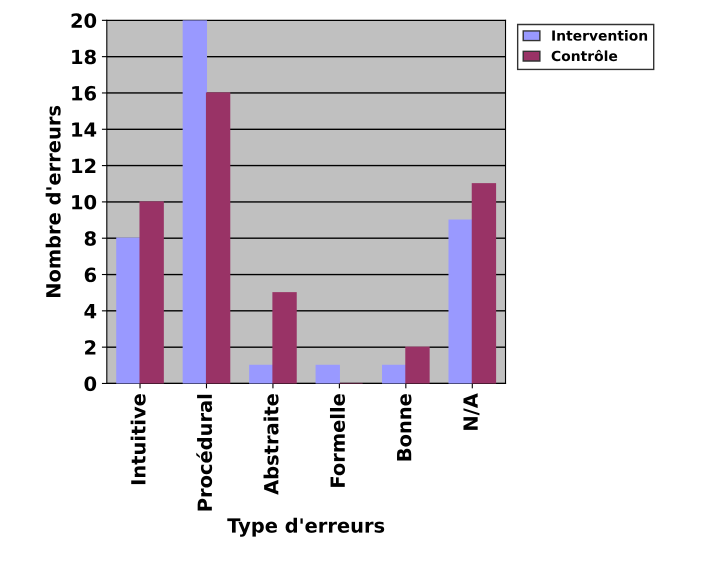 The height and width of the screenshot is (581, 712). I want to click on y-tick-label: 0, so click(90, 384).